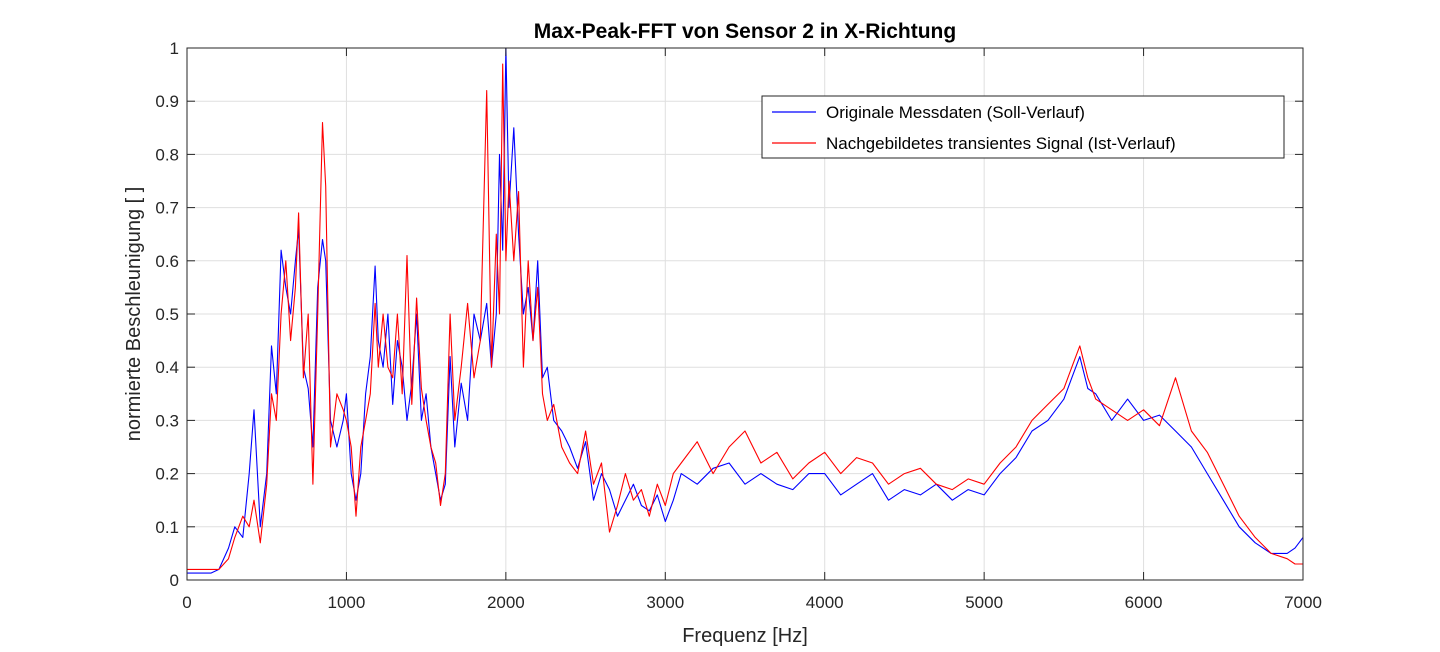 The image size is (1440, 652). I want to click on y-tick-label: 0.5, so click(167, 314).